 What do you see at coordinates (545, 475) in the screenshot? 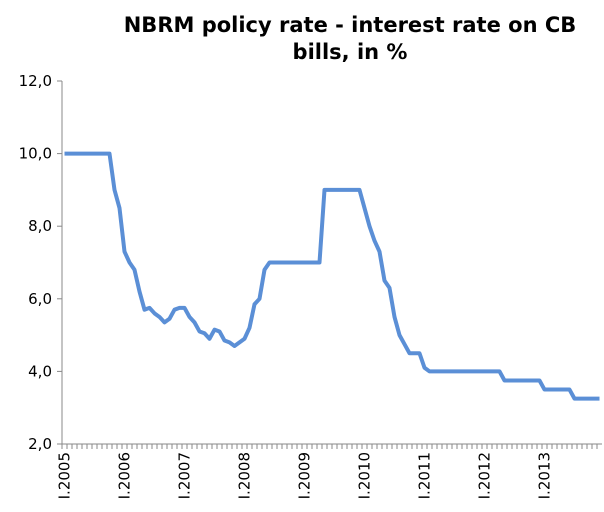
I see `x-tick-label: I.2013` at bounding box center [545, 475].